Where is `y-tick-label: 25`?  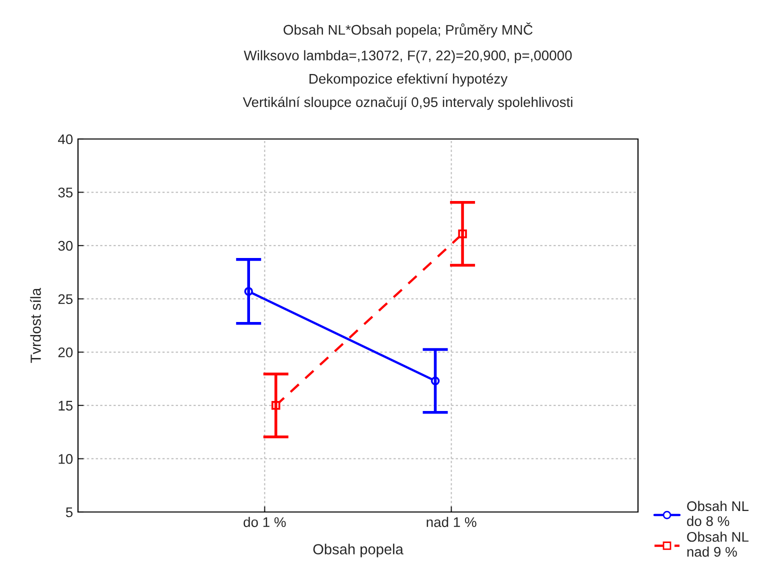
y-tick-label: 25 is located at coordinates (65, 299).